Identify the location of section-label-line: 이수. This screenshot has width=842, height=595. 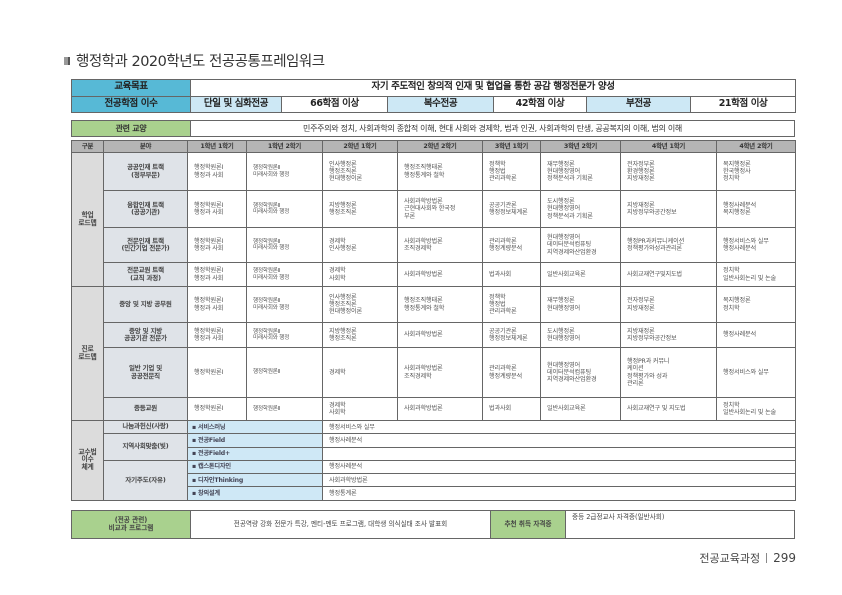
(87, 459).